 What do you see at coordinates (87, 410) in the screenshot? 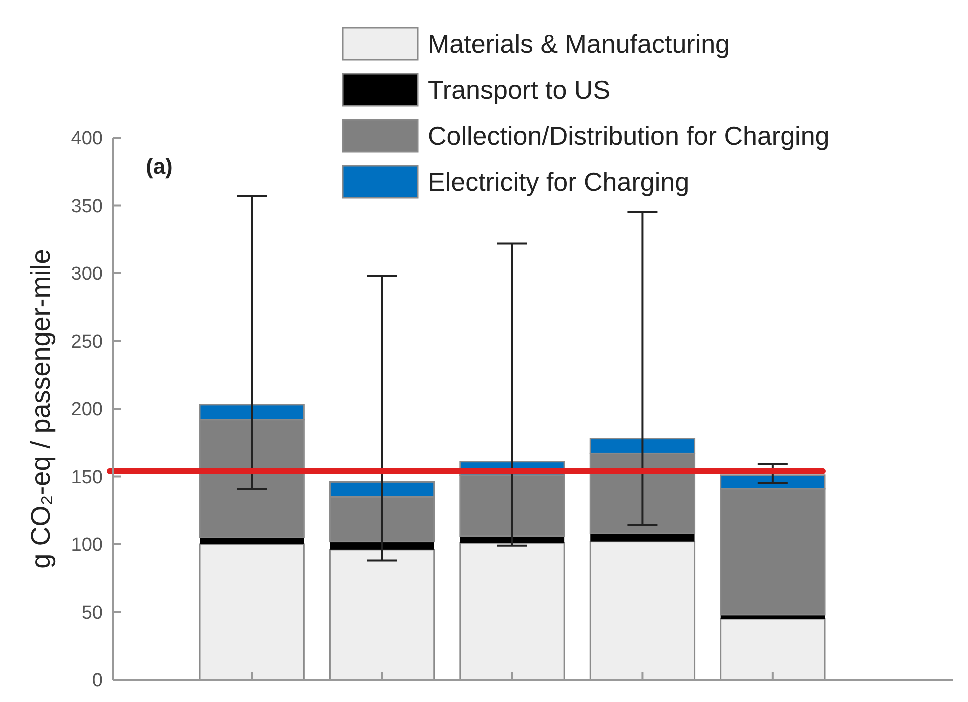
I see `y-tick-label: 200` at bounding box center [87, 410].